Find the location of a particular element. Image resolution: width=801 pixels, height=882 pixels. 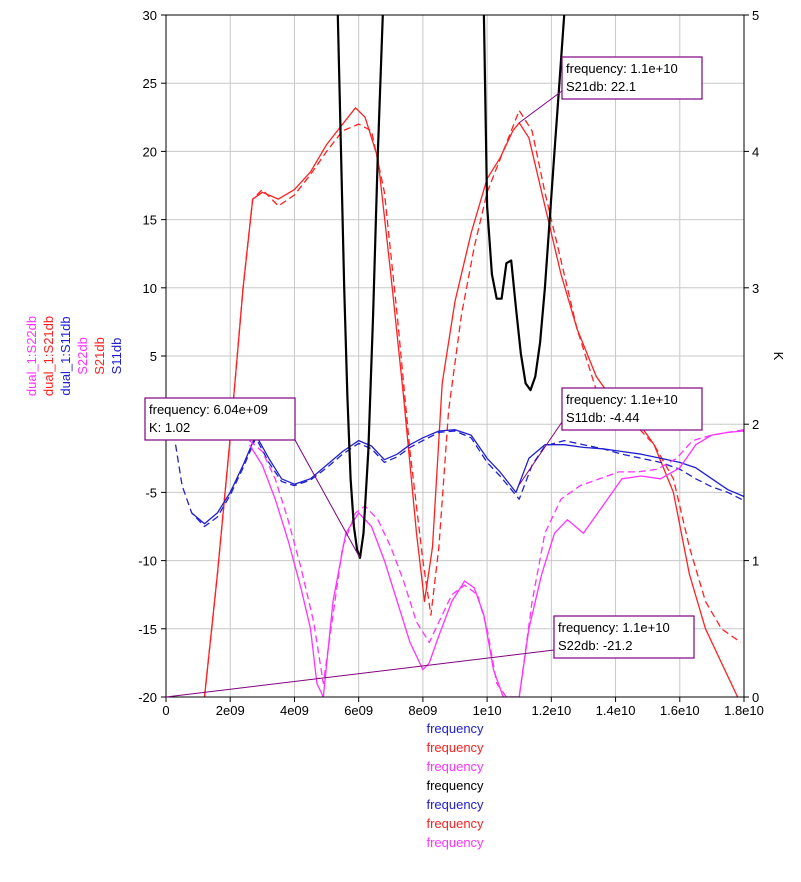

x-axis-label-4: frequency is located at coordinates (455, 804).